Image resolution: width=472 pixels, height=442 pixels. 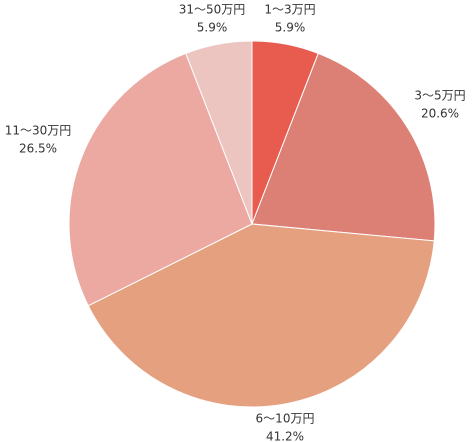 What do you see at coordinates (439, 96) in the screenshot?
I see `slice-label: 3～5万円` at bounding box center [439, 96].